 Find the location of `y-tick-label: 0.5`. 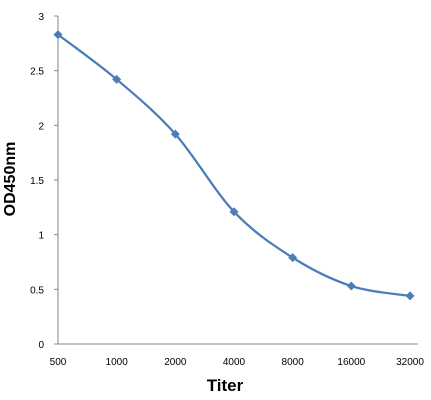

y-tick-label: 0.5 is located at coordinates (37, 290).